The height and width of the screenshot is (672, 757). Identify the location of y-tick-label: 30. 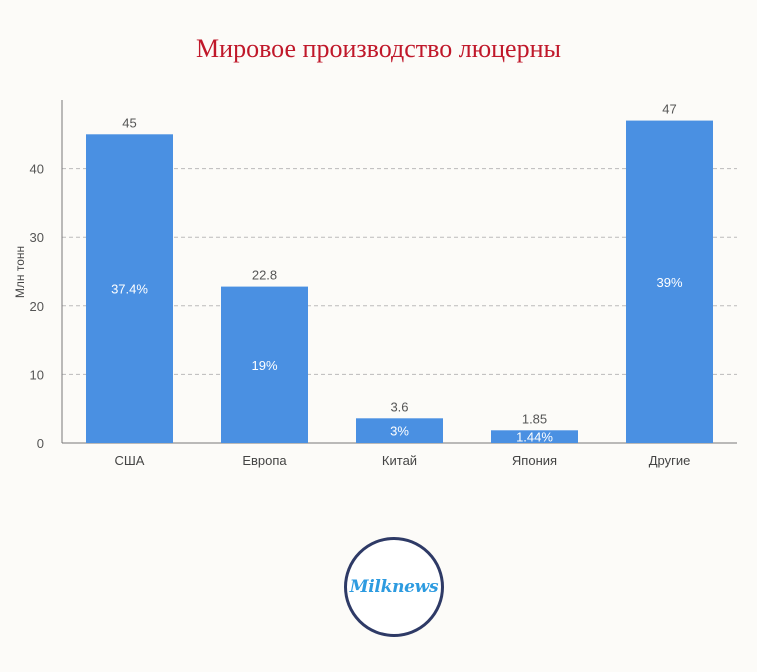
(37, 237).